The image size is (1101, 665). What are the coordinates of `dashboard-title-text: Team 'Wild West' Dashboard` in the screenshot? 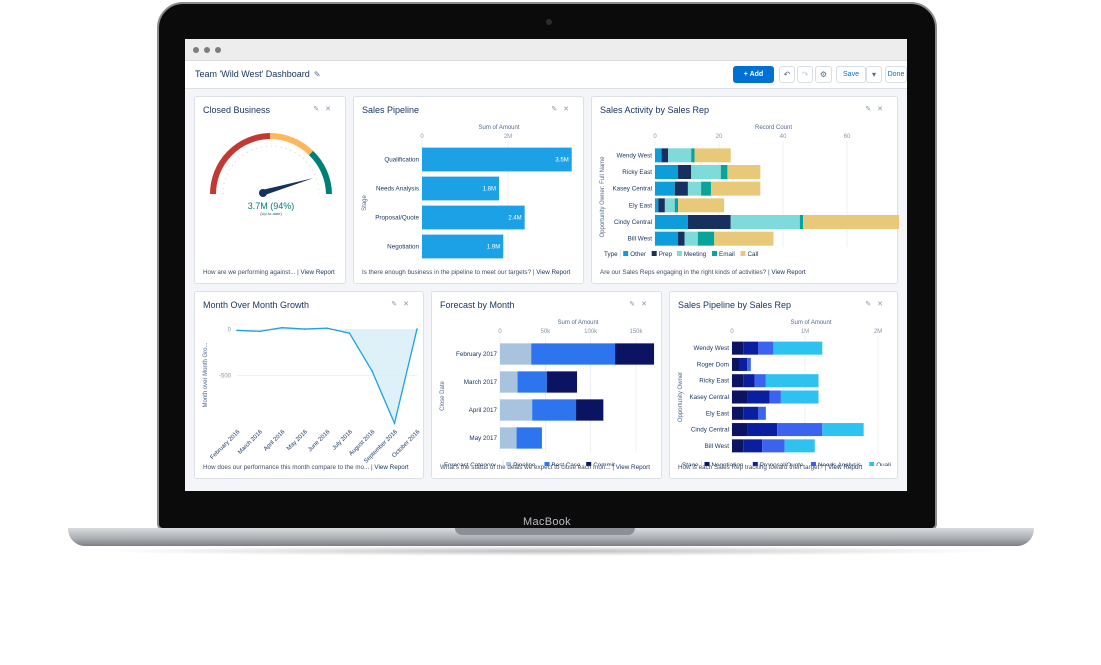 It's located at (252, 74).